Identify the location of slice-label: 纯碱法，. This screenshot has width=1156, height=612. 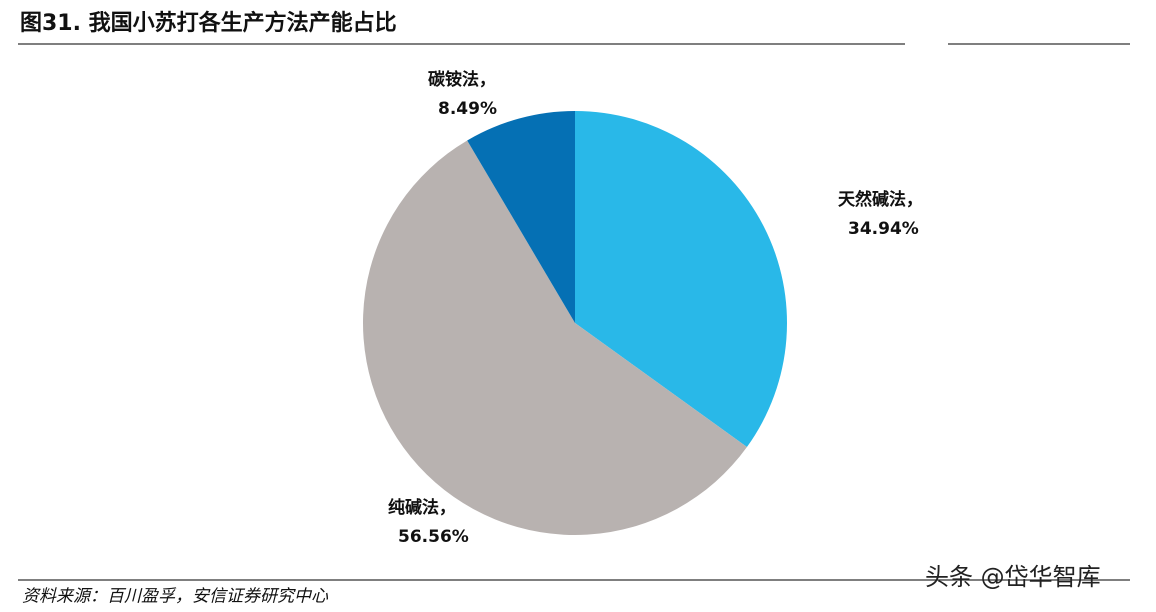
(422, 507).